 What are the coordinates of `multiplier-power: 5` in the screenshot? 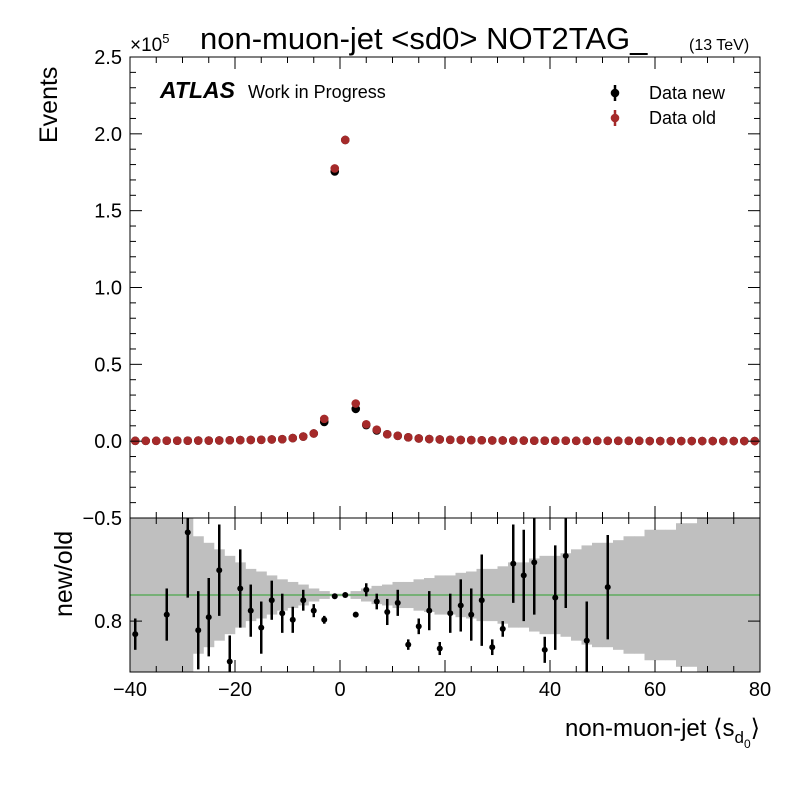 It's located at (165, 38).